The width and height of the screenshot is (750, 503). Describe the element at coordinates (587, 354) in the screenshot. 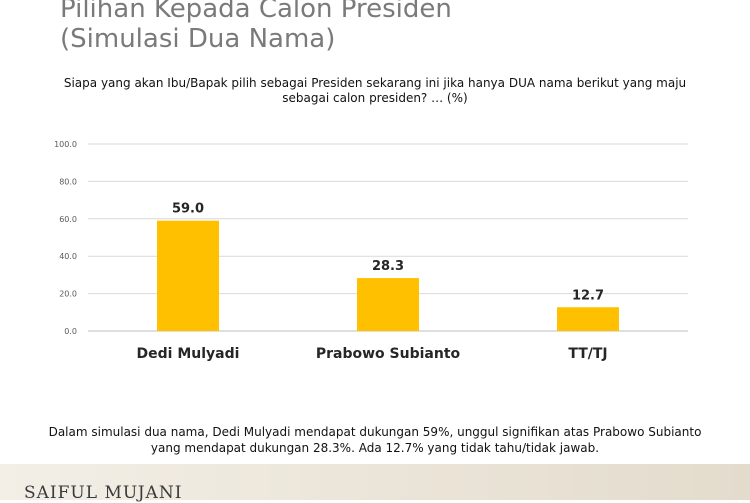

I see `x-category-label: TT/TJ` at that location.